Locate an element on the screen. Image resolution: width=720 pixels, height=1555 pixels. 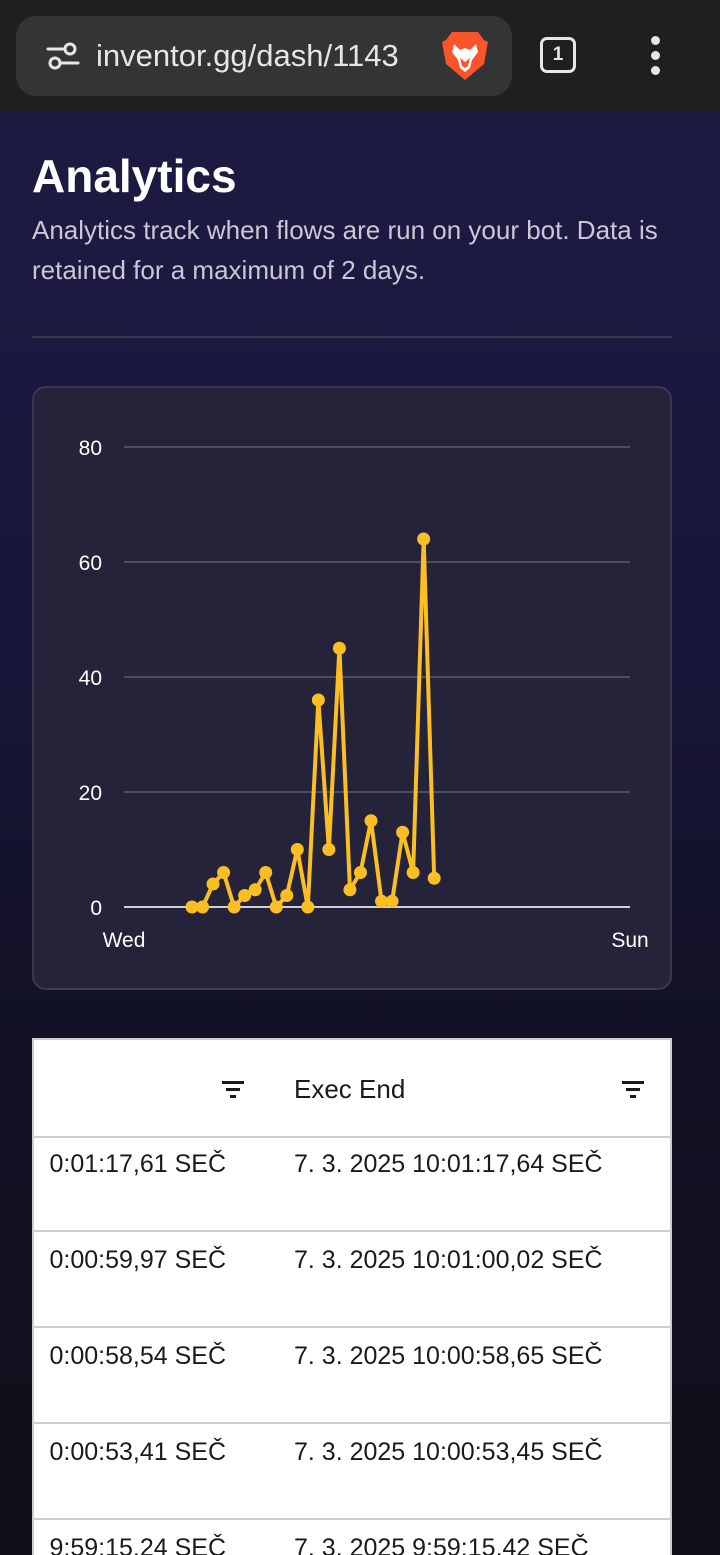
page-title: Analytics is located at coordinates (134, 176).